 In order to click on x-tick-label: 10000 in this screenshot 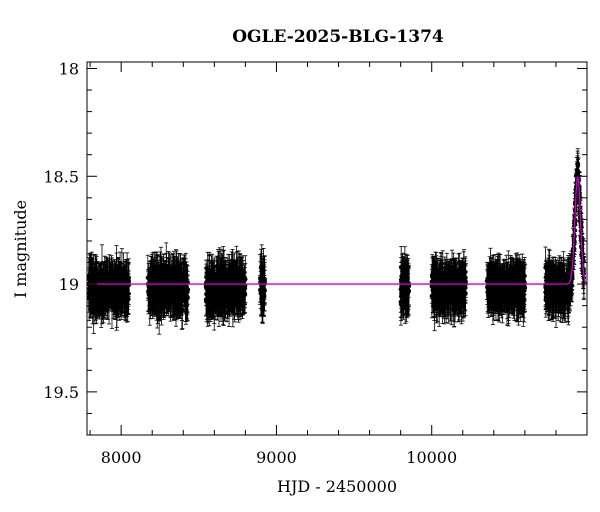, I will do `click(431, 457)`.